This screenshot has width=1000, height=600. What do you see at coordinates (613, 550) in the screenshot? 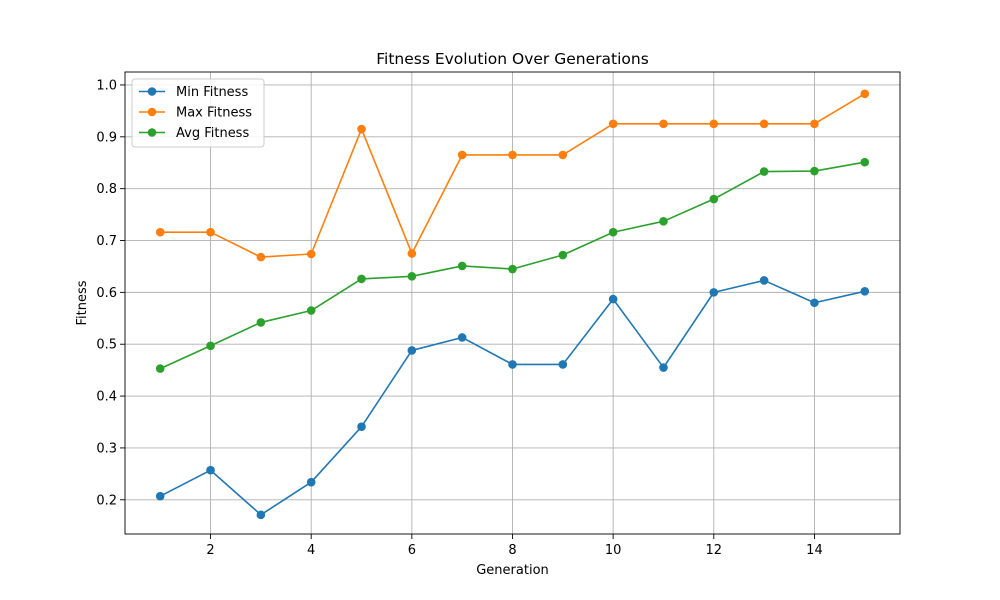
I see `x-tick-label: 10` at bounding box center [613, 550].